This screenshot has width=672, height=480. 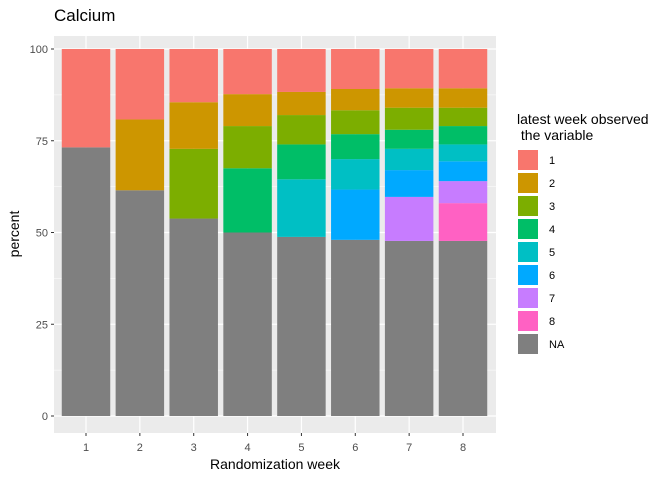 What do you see at coordinates (39, 50) in the screenshot?
I see `y-tick-label: 100` at bounding box center [39, 50].